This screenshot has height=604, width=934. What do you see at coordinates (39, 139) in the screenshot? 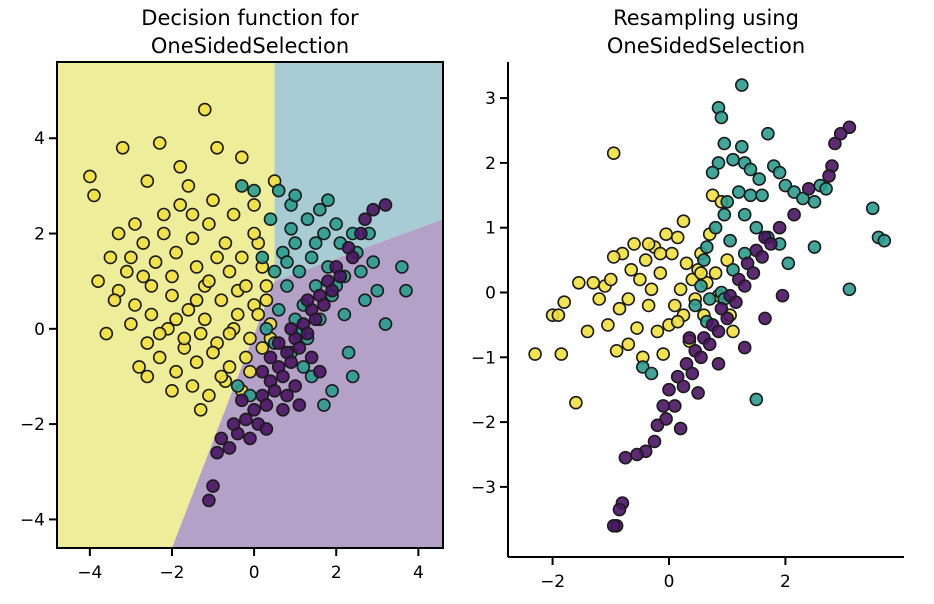
I see `y-tick-label: 4` at bounding box center [39, 139].